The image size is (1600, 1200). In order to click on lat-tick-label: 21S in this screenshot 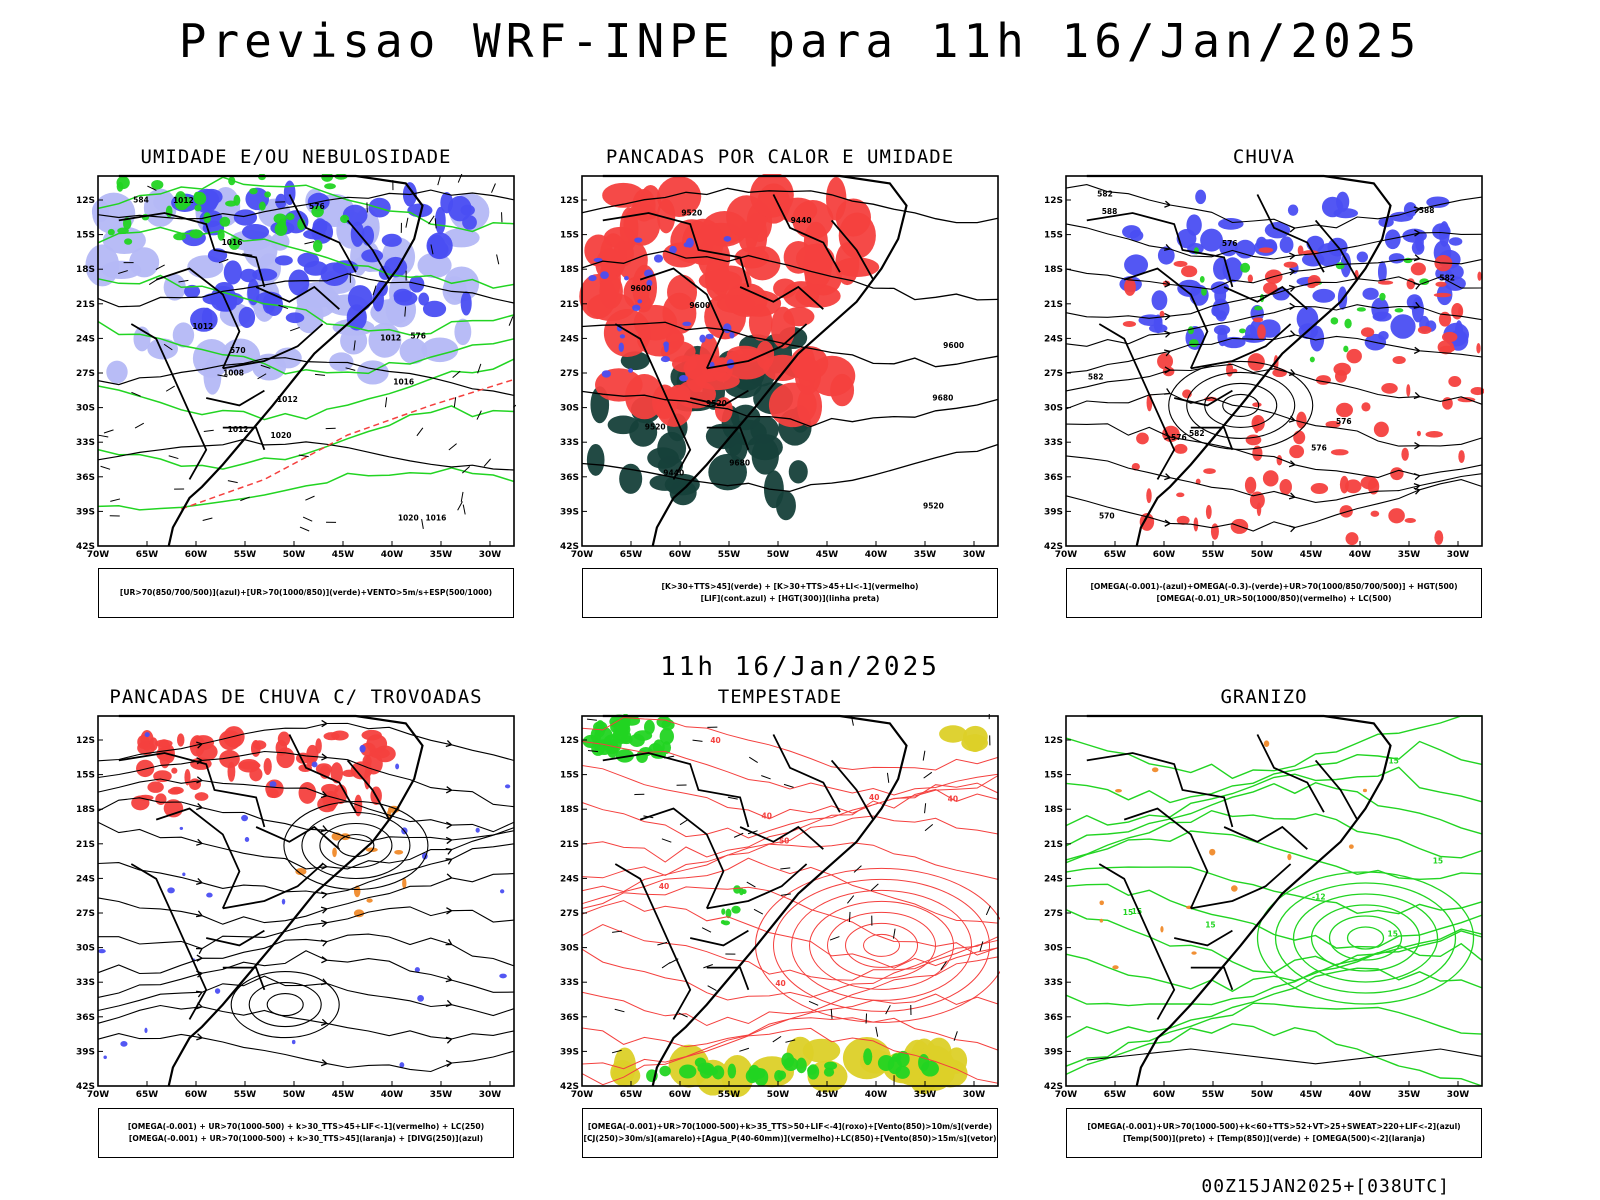, I will do `click(569, 845)`.